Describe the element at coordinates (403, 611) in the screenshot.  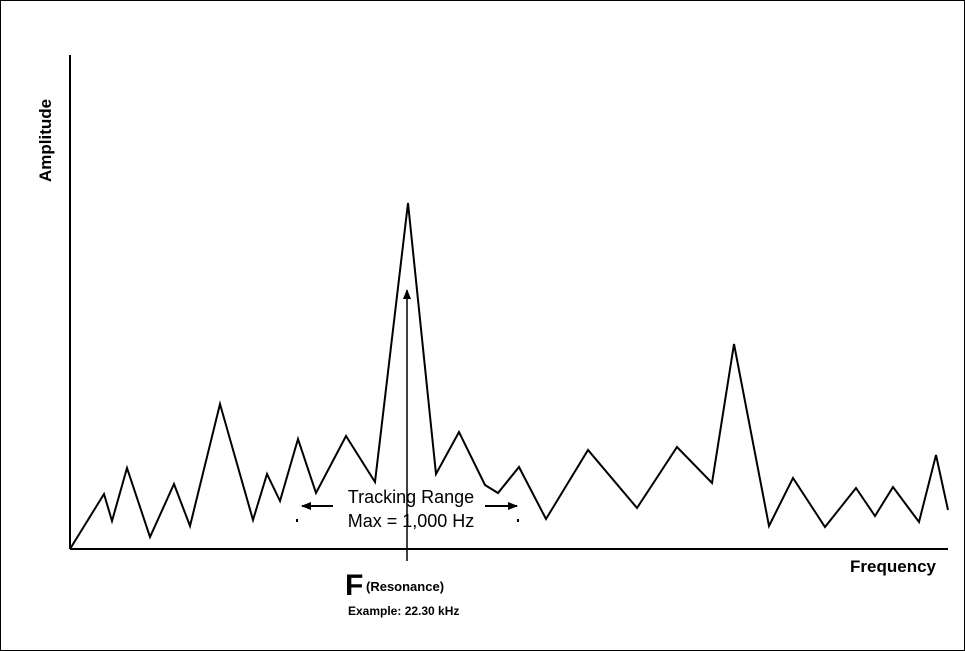
I see `resonance-example: Example: 22.30 kHz` at that location.